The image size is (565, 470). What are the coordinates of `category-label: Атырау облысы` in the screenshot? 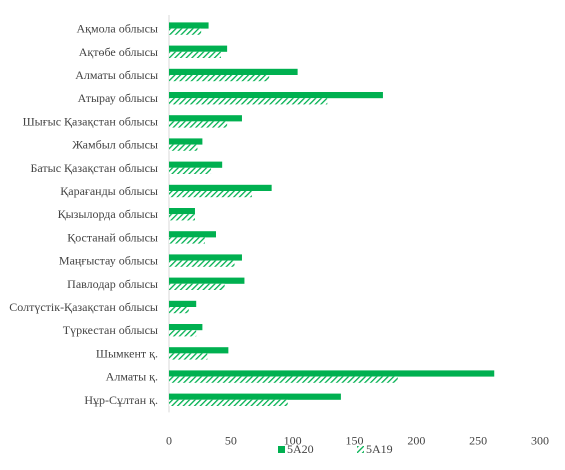 It's located at (118, 98).